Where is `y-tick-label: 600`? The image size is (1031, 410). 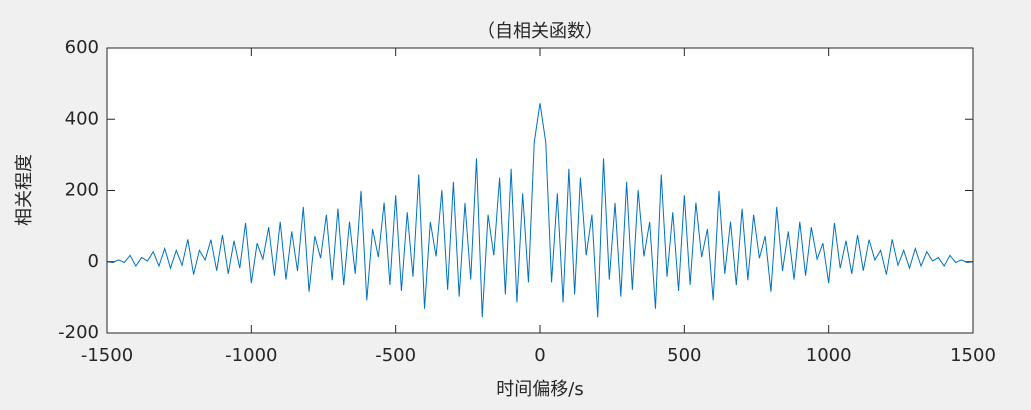 y-tick-label: 600 is located at coordinates (82, 47).